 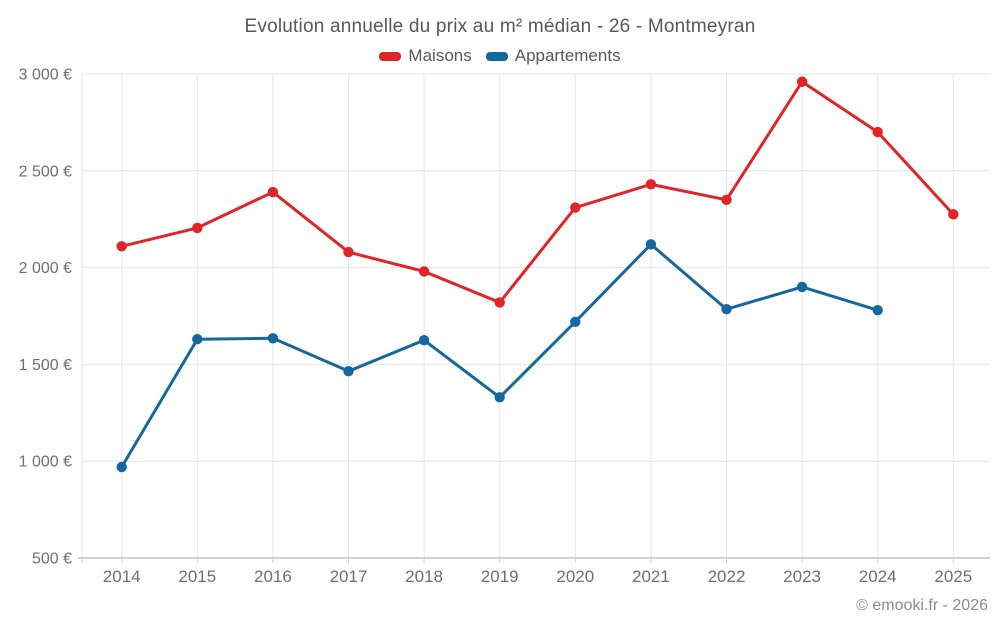 I want to click on y-axis-label: 1 500 €, so click(x=45, y=365).